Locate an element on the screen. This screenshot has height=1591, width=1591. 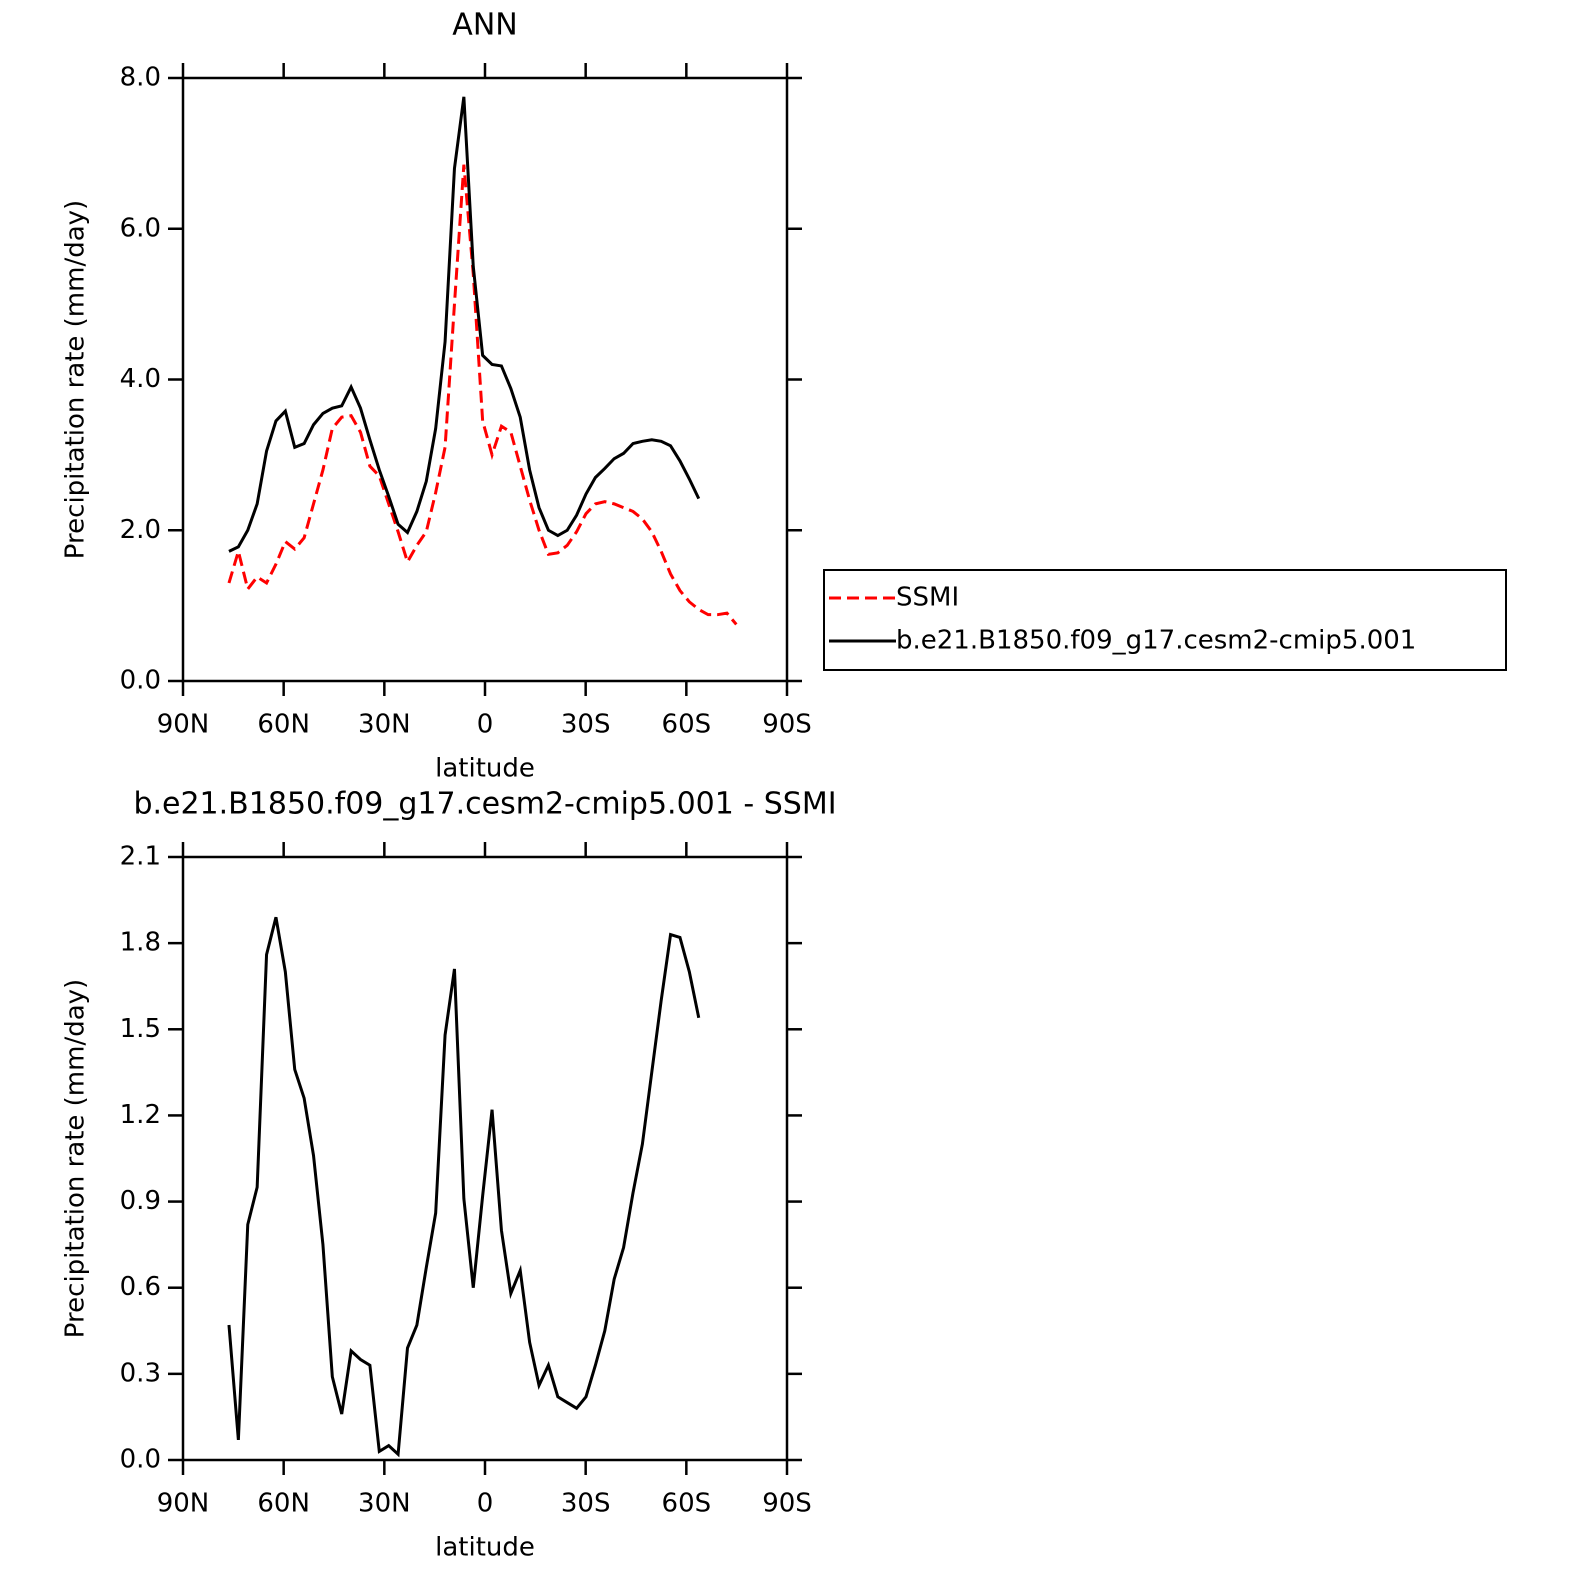
y-tick-label: 0.3 is located at coordinates (140, 1373).